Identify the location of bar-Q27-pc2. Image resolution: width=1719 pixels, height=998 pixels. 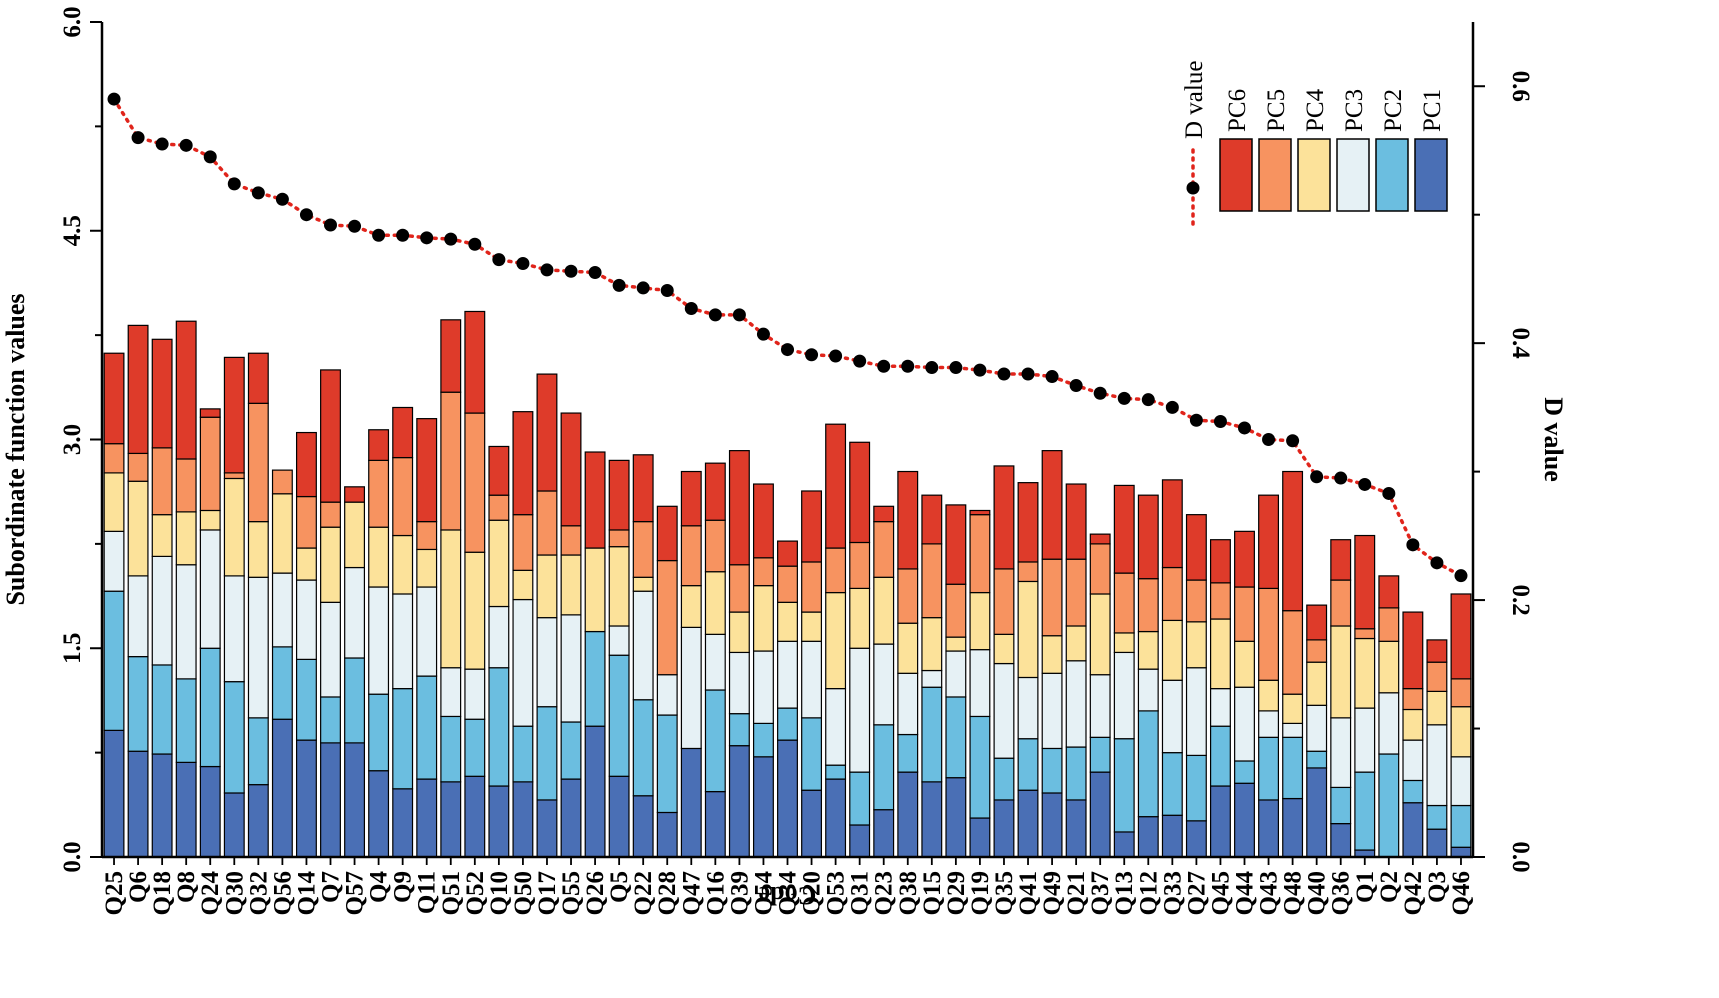
(1196, 788).